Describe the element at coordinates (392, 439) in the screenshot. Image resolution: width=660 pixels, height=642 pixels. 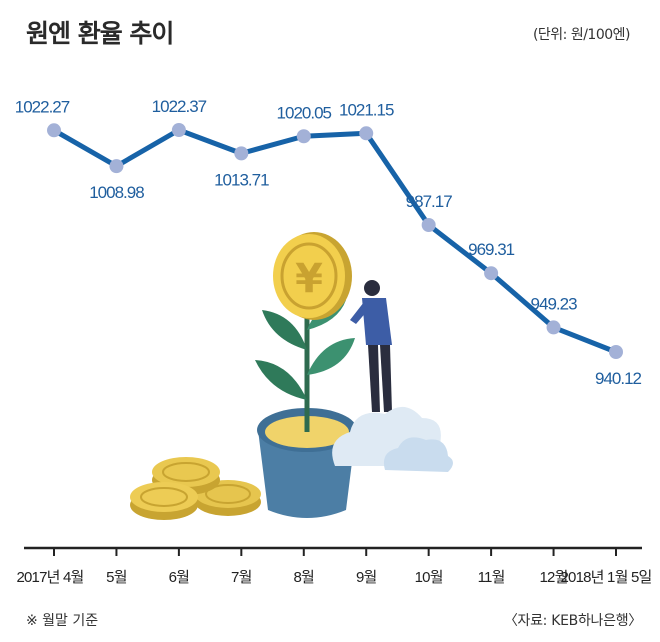
I see `cloud-shape` at that location.